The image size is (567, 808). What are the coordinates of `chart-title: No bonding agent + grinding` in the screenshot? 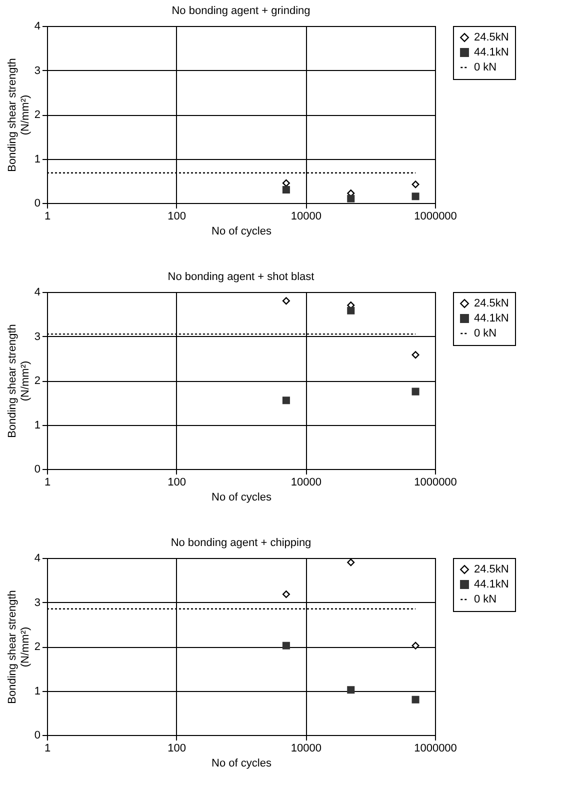 It's located at (241, 11).